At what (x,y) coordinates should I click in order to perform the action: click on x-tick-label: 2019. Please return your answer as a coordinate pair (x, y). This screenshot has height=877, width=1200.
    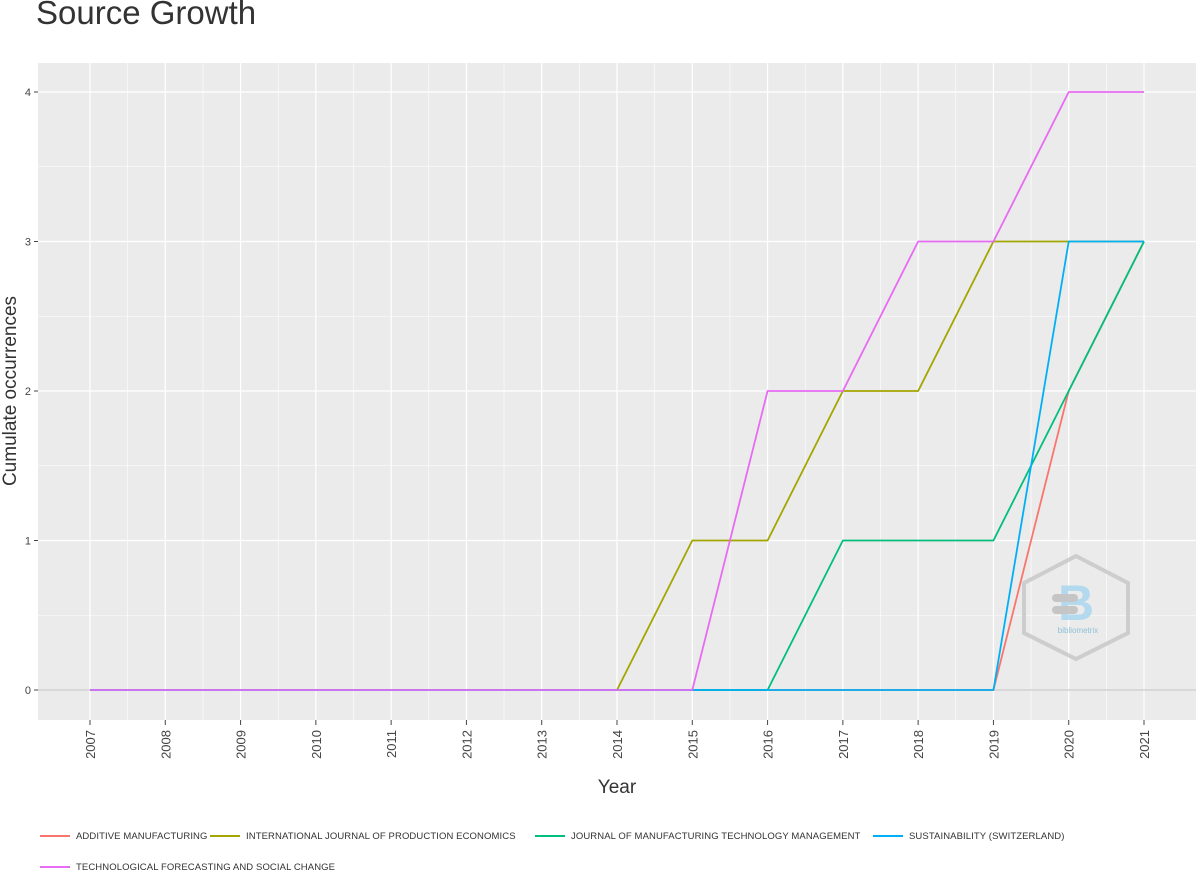
    Looking at the image, I should click on (993, 744).